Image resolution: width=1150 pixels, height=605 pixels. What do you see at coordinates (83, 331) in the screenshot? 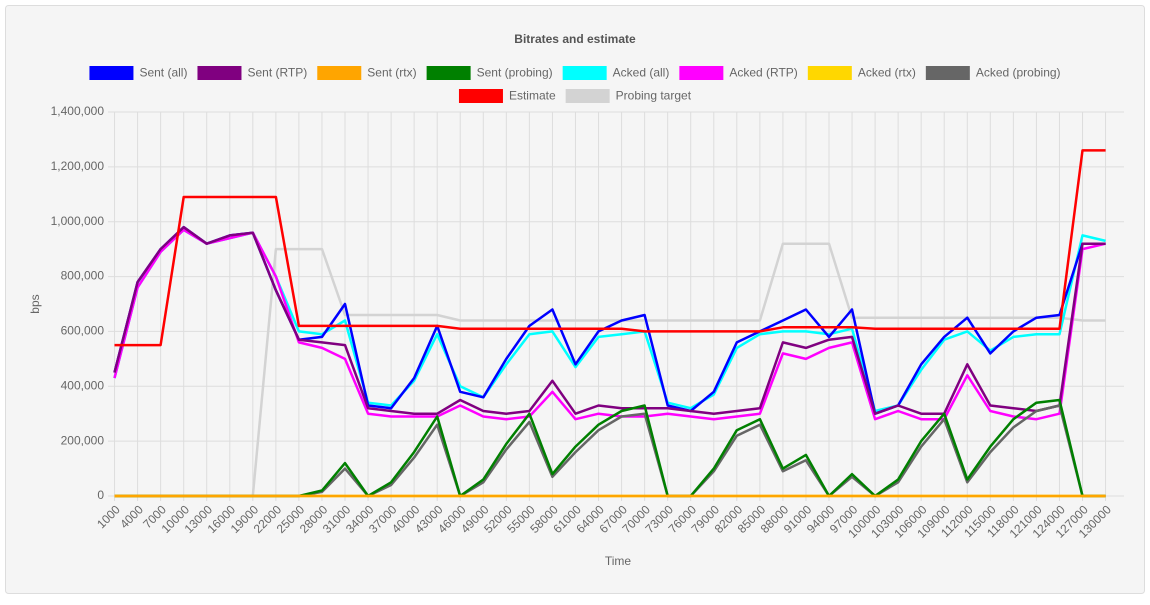
I see `y-tick-label: 600,000` at bounding box center [83, 331].